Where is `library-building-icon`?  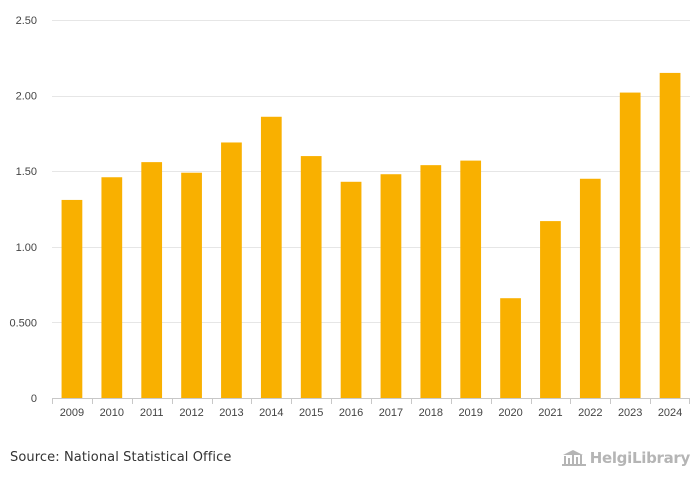
library-building-icon is located at coordinates (573, 458).